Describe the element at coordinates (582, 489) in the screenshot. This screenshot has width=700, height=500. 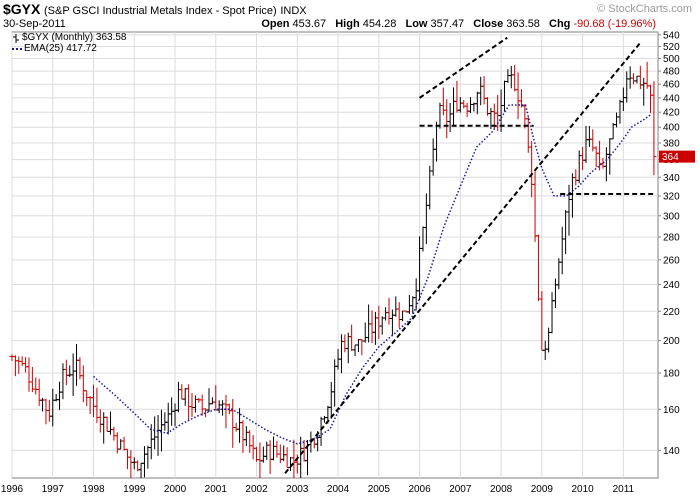
I see `x-tick-label: 2010` at that location.